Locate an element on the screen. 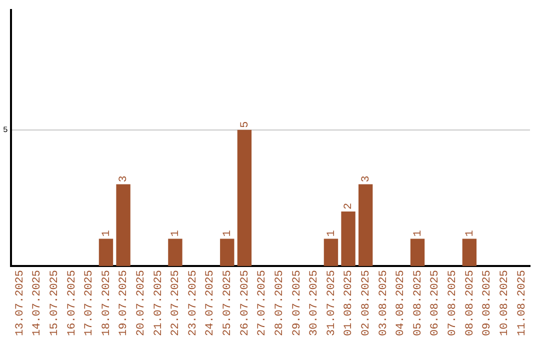 The width and height of the screenshot is (540, 340). x-tick-label: 03.08.2025 is located at coordinates (384, 303).